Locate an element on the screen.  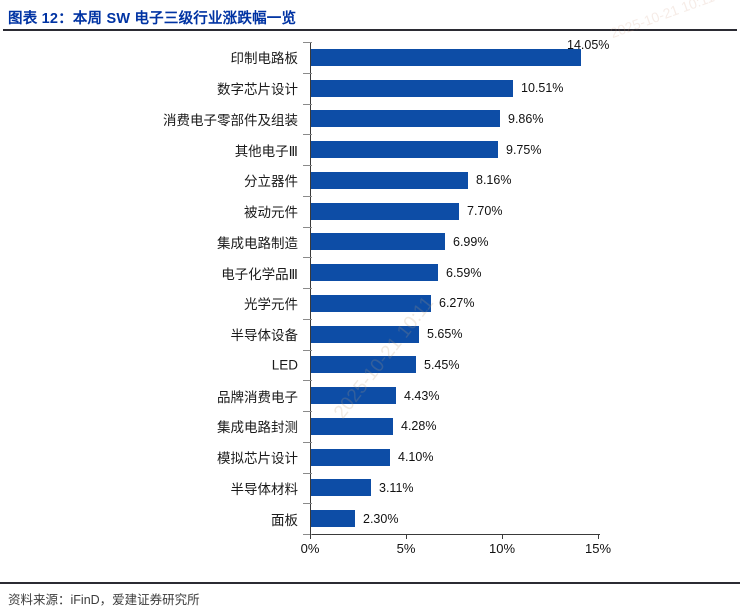
value-label: 6.27% is located at coordinates (457, 303).